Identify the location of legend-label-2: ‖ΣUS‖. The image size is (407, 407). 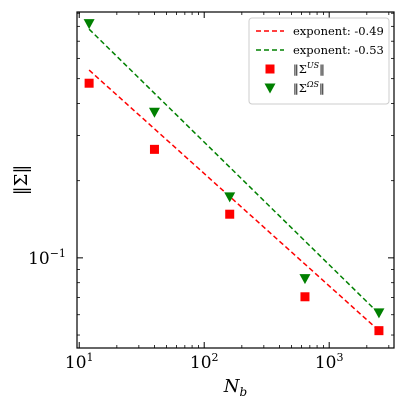
(309, 69).